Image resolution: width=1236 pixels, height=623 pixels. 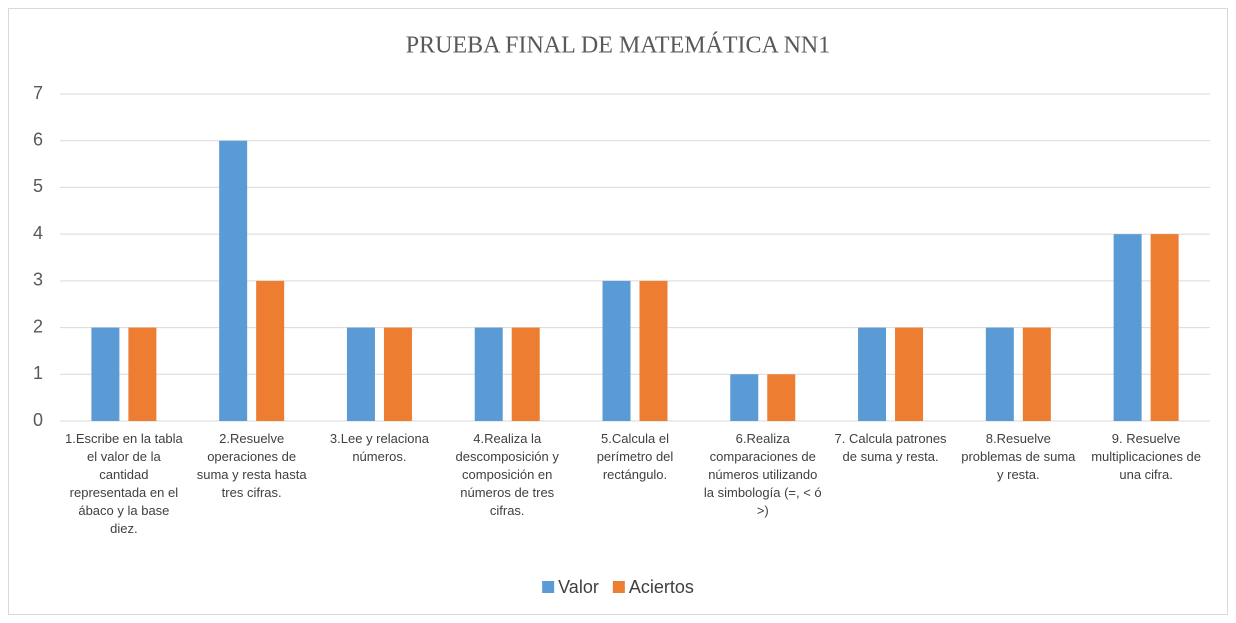 I want to click on x-tick-label-line: multiplicaciones de, so click(x=1146, y=456).